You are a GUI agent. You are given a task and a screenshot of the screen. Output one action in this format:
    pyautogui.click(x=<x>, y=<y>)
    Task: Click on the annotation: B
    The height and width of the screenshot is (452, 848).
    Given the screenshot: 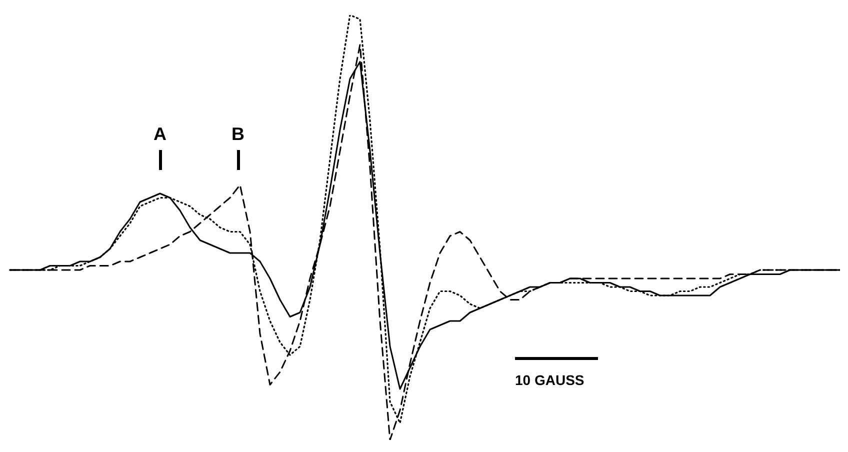 What is the action you would take?
    pyautogui.click(x=238, y=134)
    